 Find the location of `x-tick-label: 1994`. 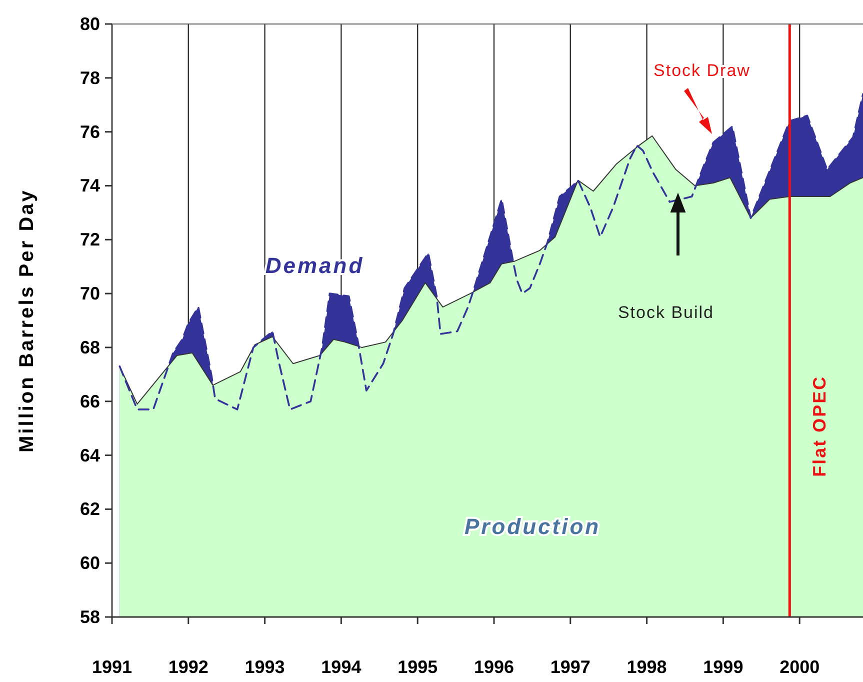

x-tick-label: 1994 is located at coordinates (341, 667).